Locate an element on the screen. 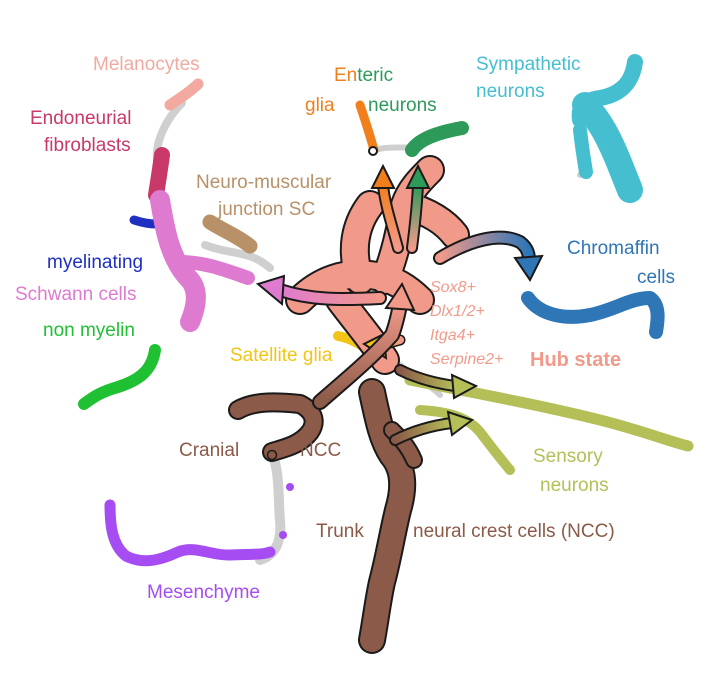  arrowhead-hub is located at coordinates (400, 296).